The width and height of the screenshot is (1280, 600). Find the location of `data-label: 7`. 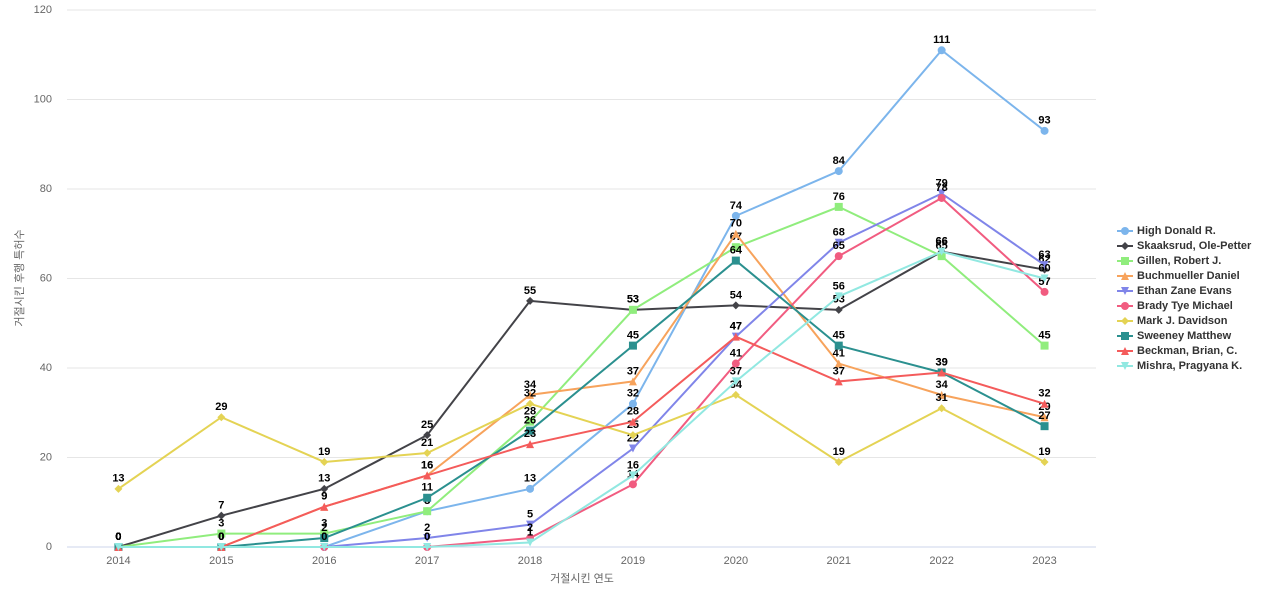

data-label: 7 is located at coordinates (221, 506).